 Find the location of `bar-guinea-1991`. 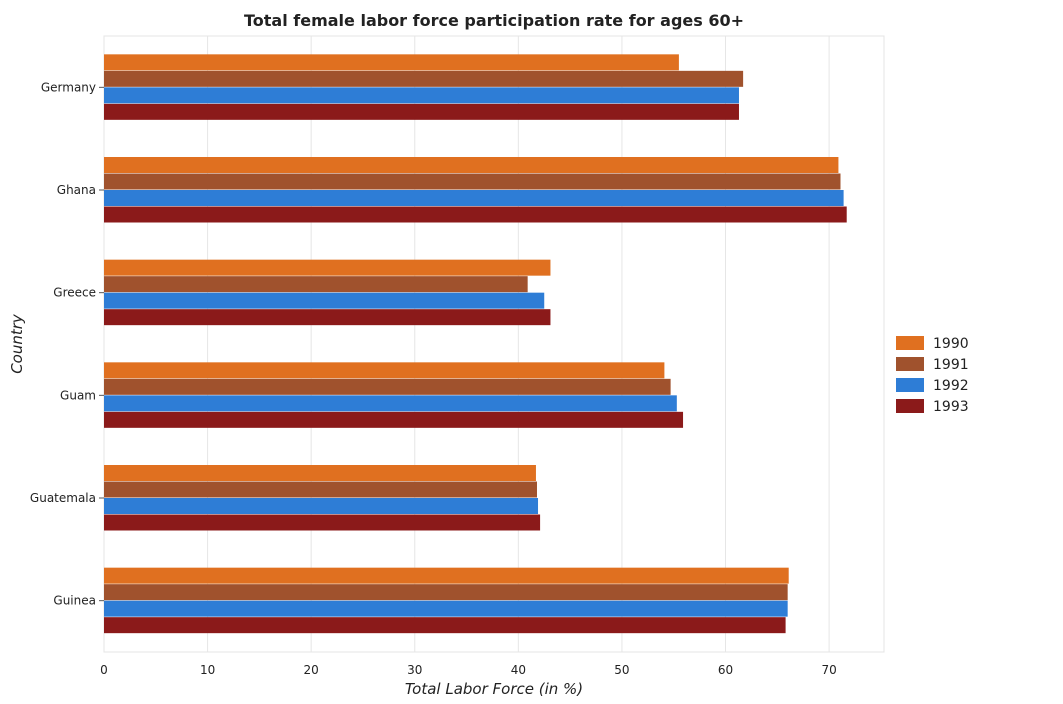

bar-guinea-1991 is located at coordinates (446, 592).